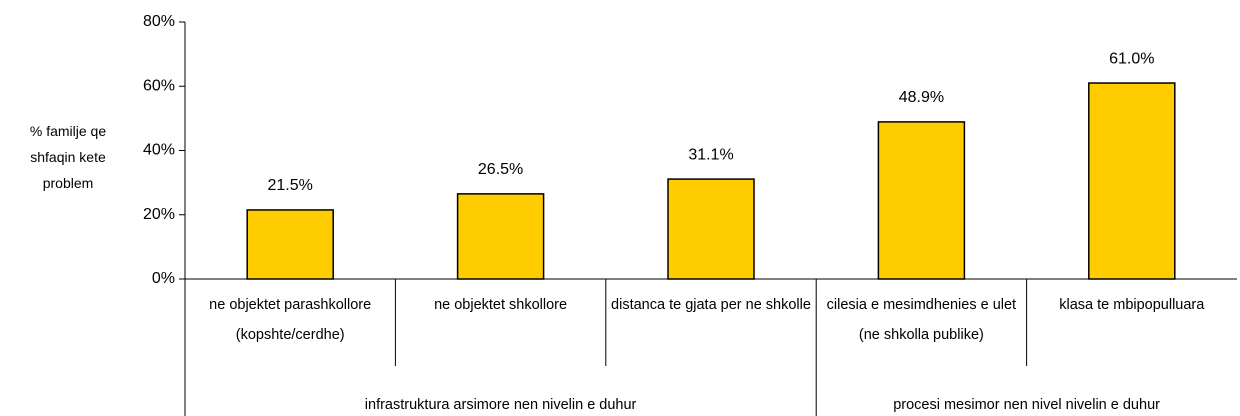 The image size is (1240, 416). Describe the element at coordinates (290, 185) in the screenshot. I see `value-label: 21.5%` at that location.